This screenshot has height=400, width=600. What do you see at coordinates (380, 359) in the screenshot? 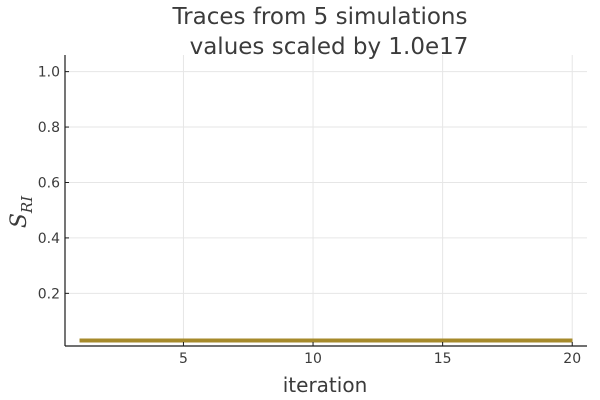
I see `x-tick-labels: 5 10 15 20` at bounding box center [380, 359].